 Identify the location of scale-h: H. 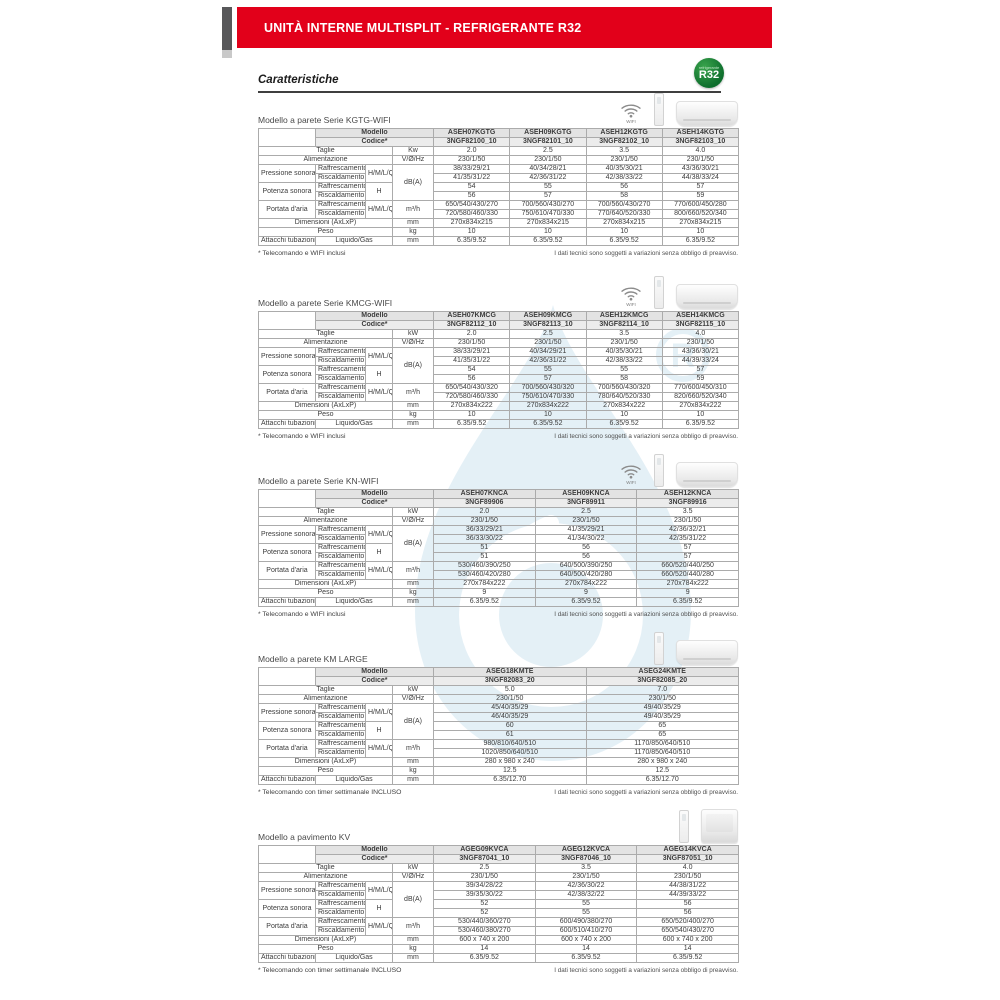
(379, 730).